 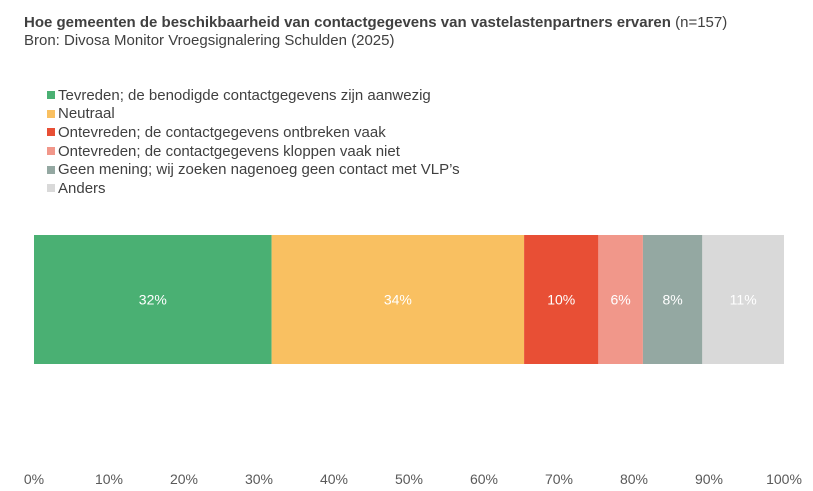 I want to click on data-label: 8%, so click(x=672, y=300).